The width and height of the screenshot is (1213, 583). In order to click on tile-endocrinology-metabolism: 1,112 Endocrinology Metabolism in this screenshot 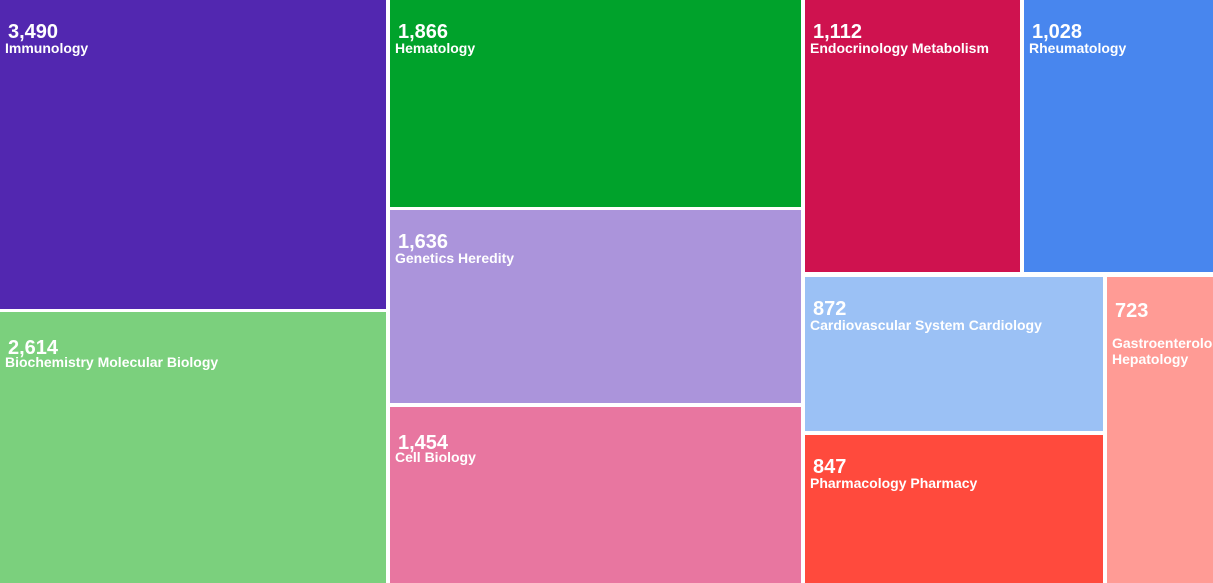, I will do `click(912, 136)`.